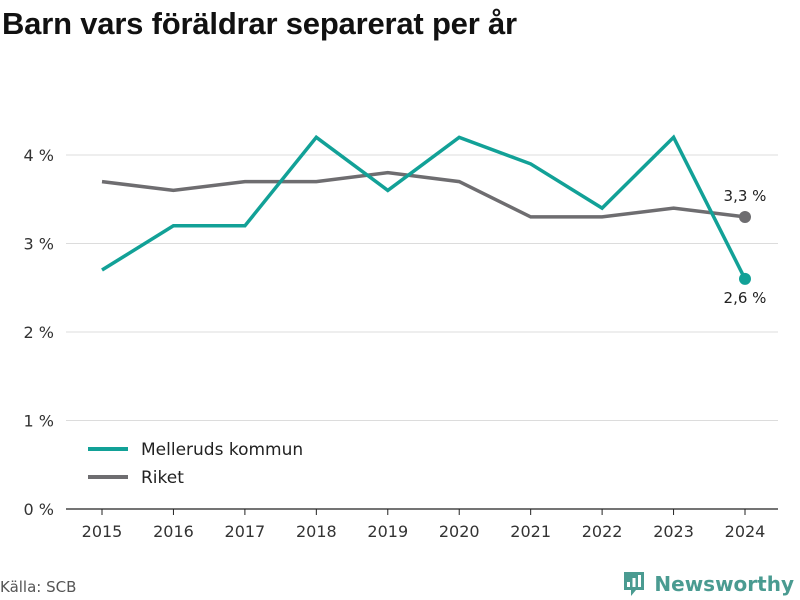 This screenshot has width=800, height=600. Describe the element at coordinates (745, 247) in the screenshot. I see `end-markers: 3,3 % 2,6 %` at that location.